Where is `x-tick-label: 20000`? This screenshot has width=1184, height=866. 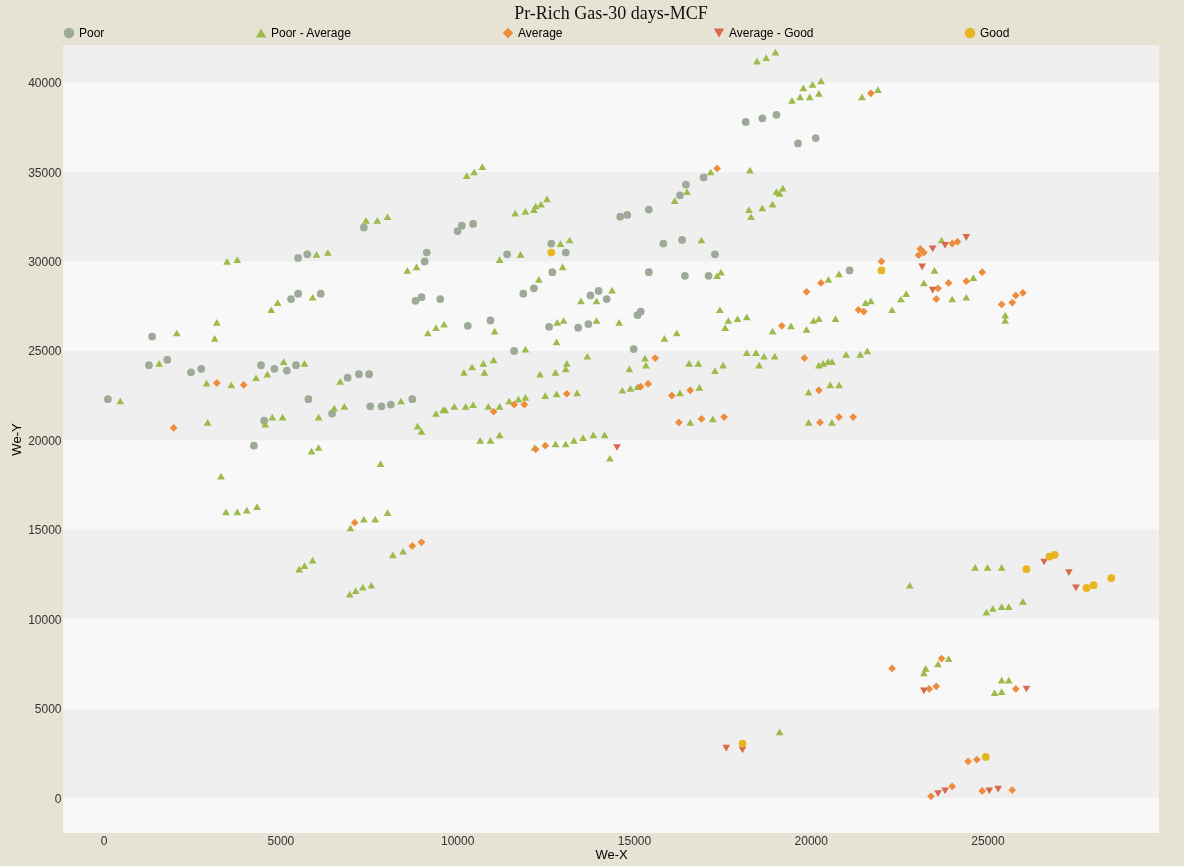 x-tick-label: 20000 is located at coordinates (811, 840).